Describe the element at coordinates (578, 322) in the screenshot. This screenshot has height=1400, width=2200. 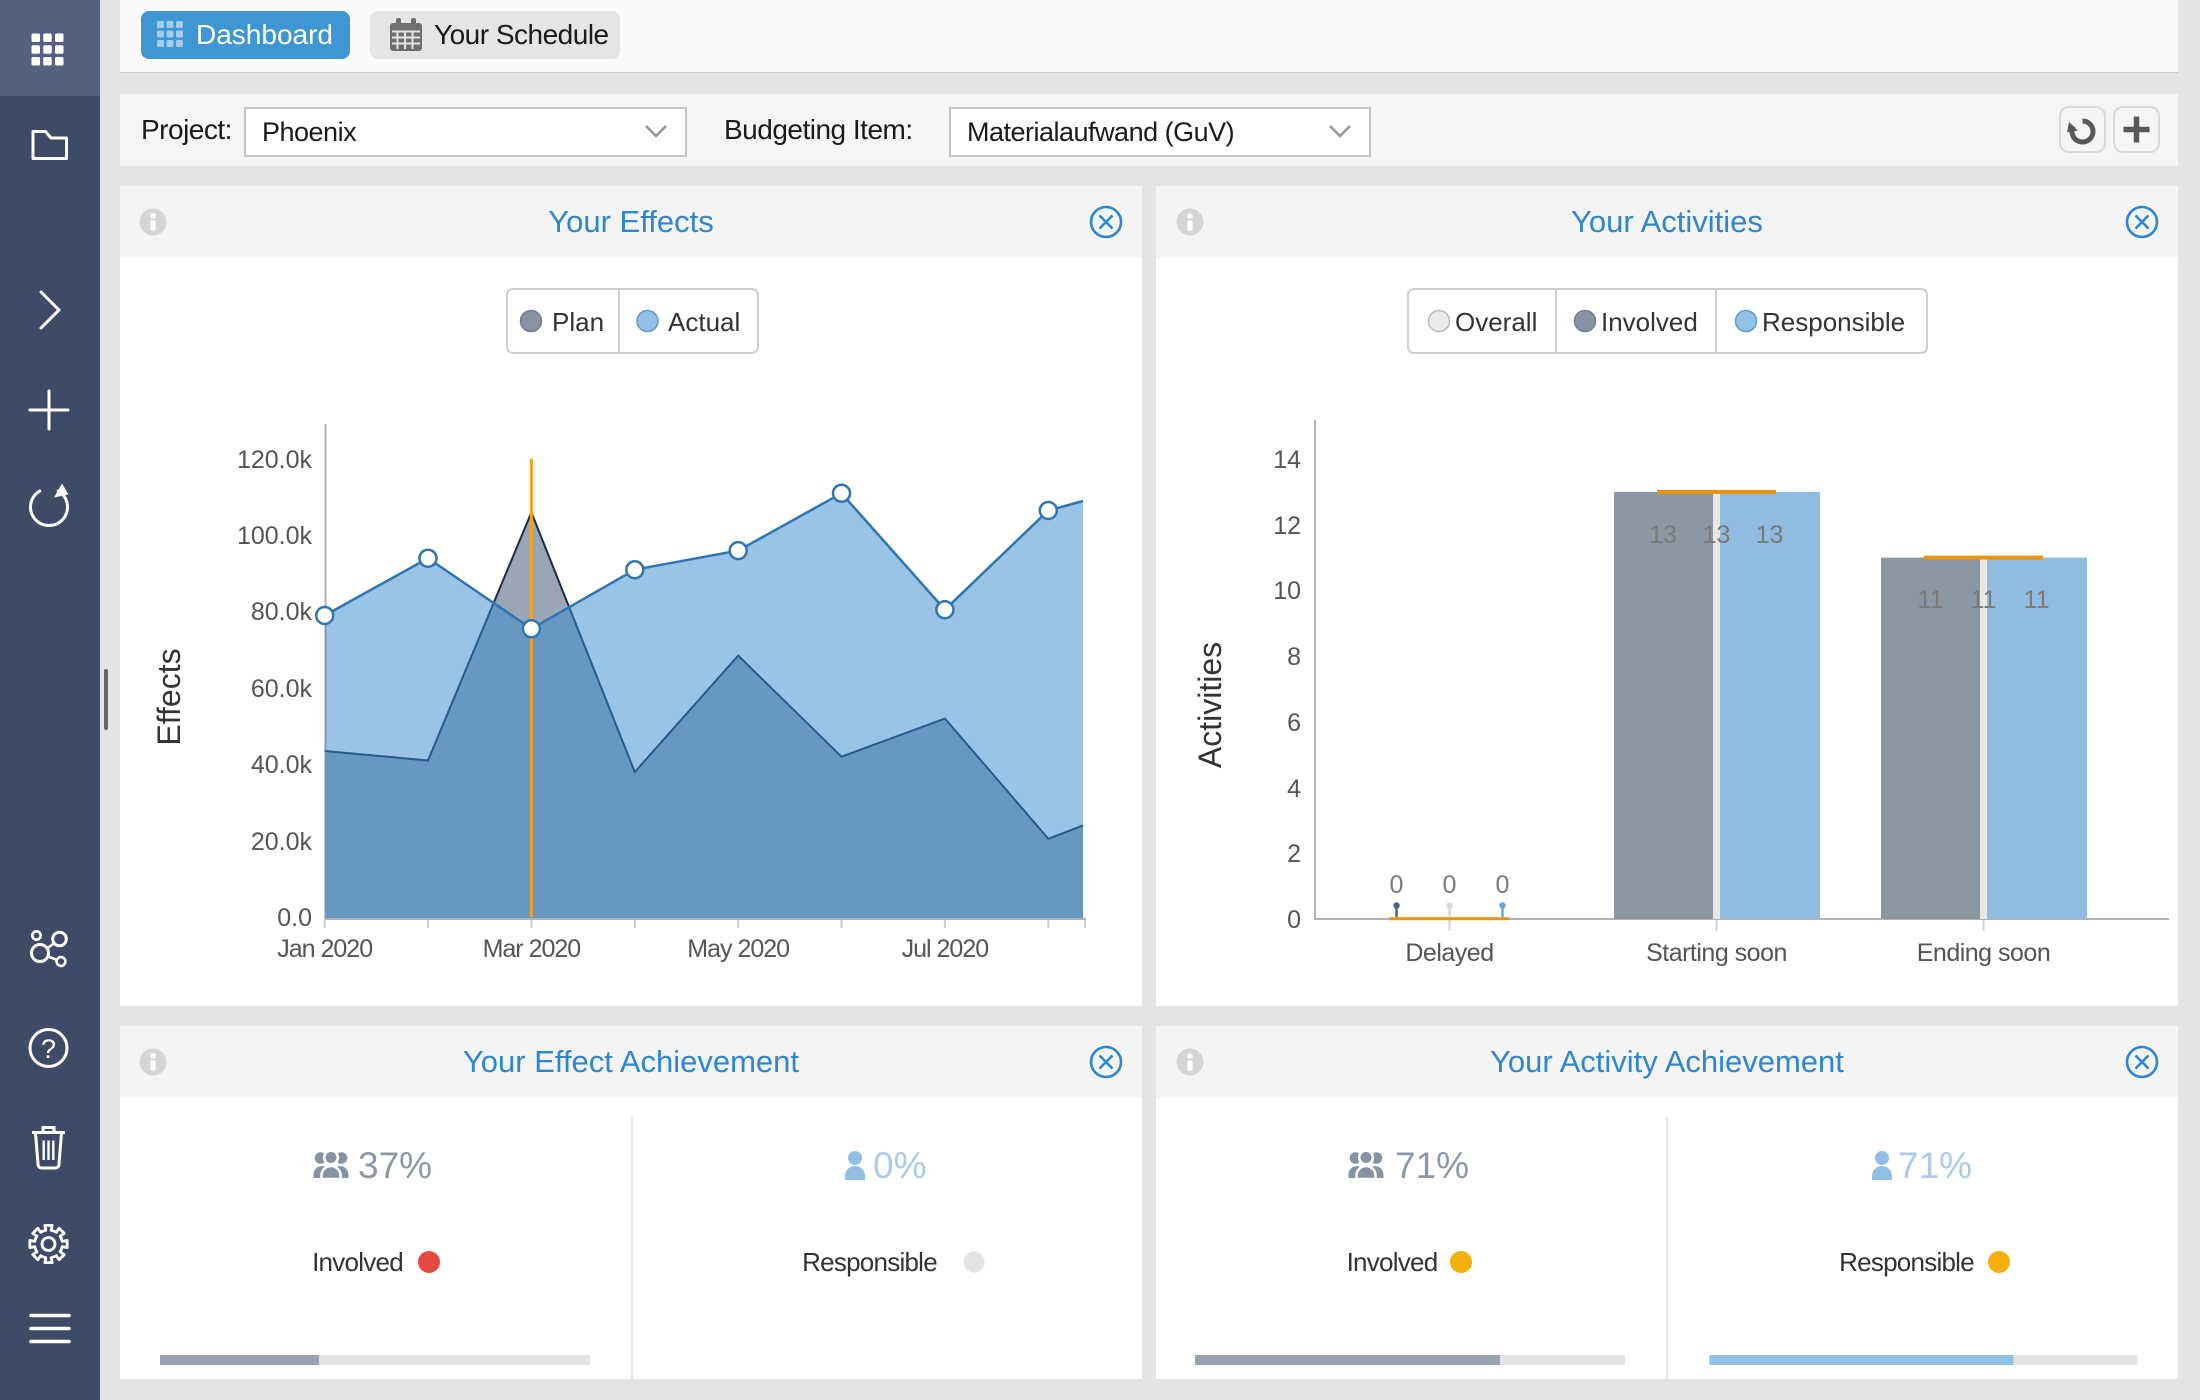
I see `svg-text: Plan` at that location.